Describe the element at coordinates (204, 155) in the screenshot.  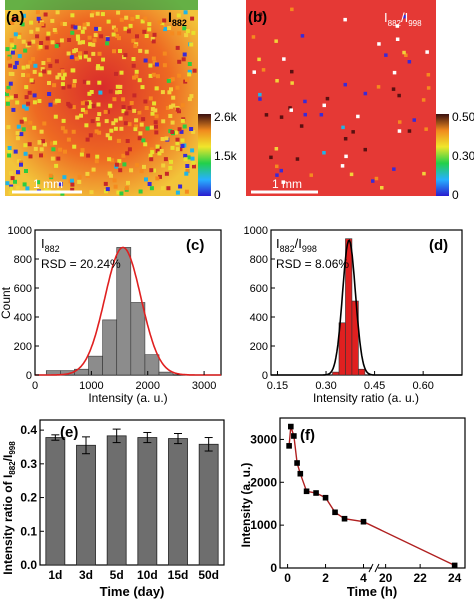
I see `colorbar-a` at that location.